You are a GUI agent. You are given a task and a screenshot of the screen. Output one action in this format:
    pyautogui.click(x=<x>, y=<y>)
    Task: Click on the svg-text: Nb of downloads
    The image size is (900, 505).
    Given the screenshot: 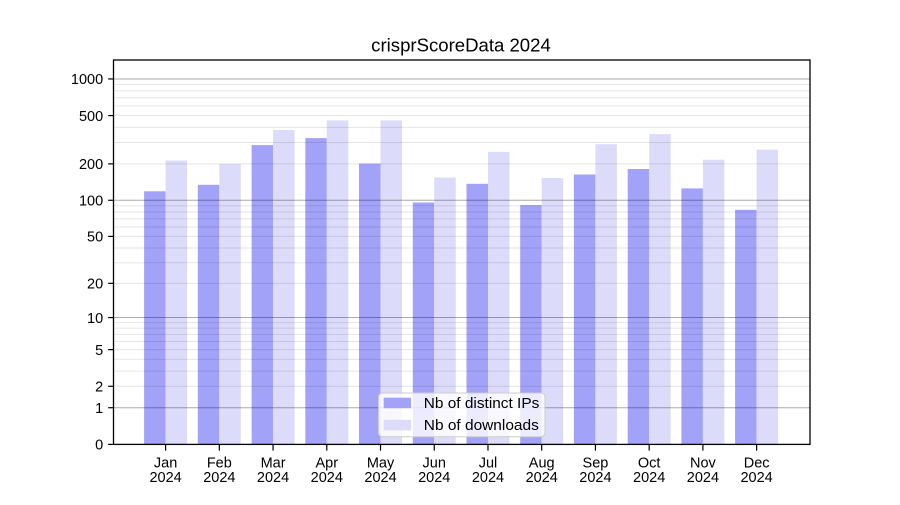 What is the action you would take?
    pyautogui.click(x=481, y=426)
    